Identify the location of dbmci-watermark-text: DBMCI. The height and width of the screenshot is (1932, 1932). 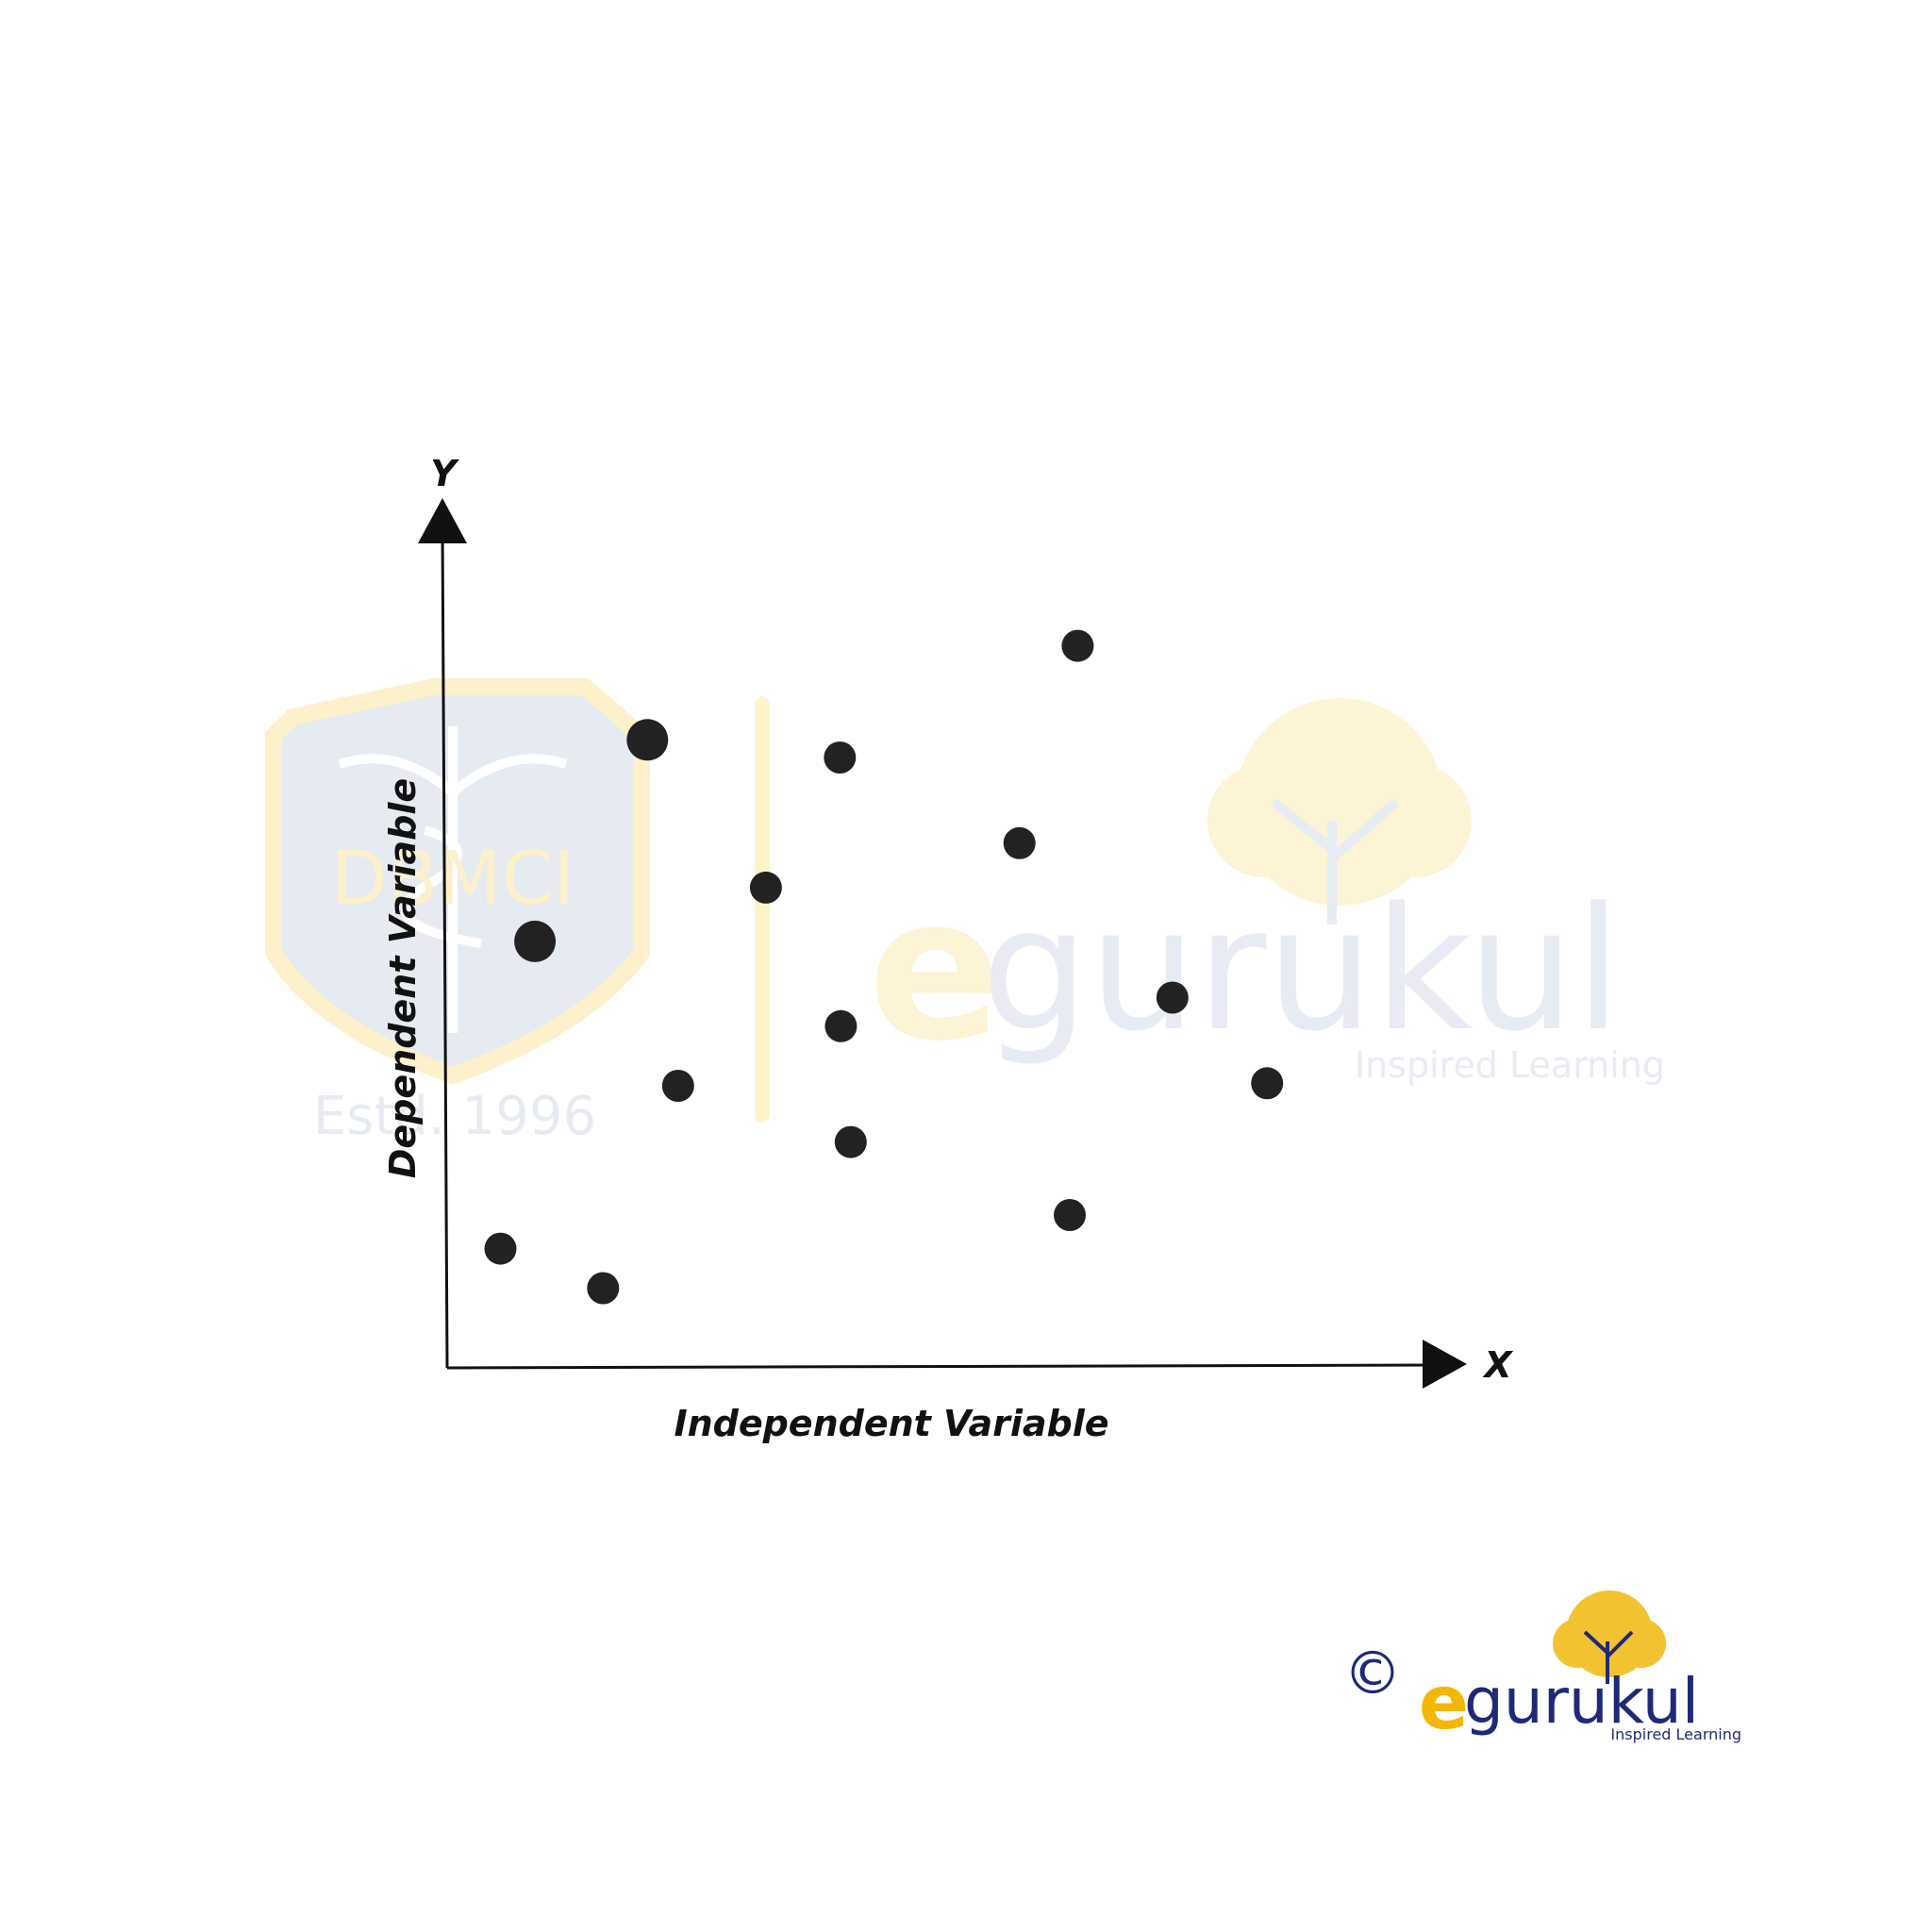
(453, 880).